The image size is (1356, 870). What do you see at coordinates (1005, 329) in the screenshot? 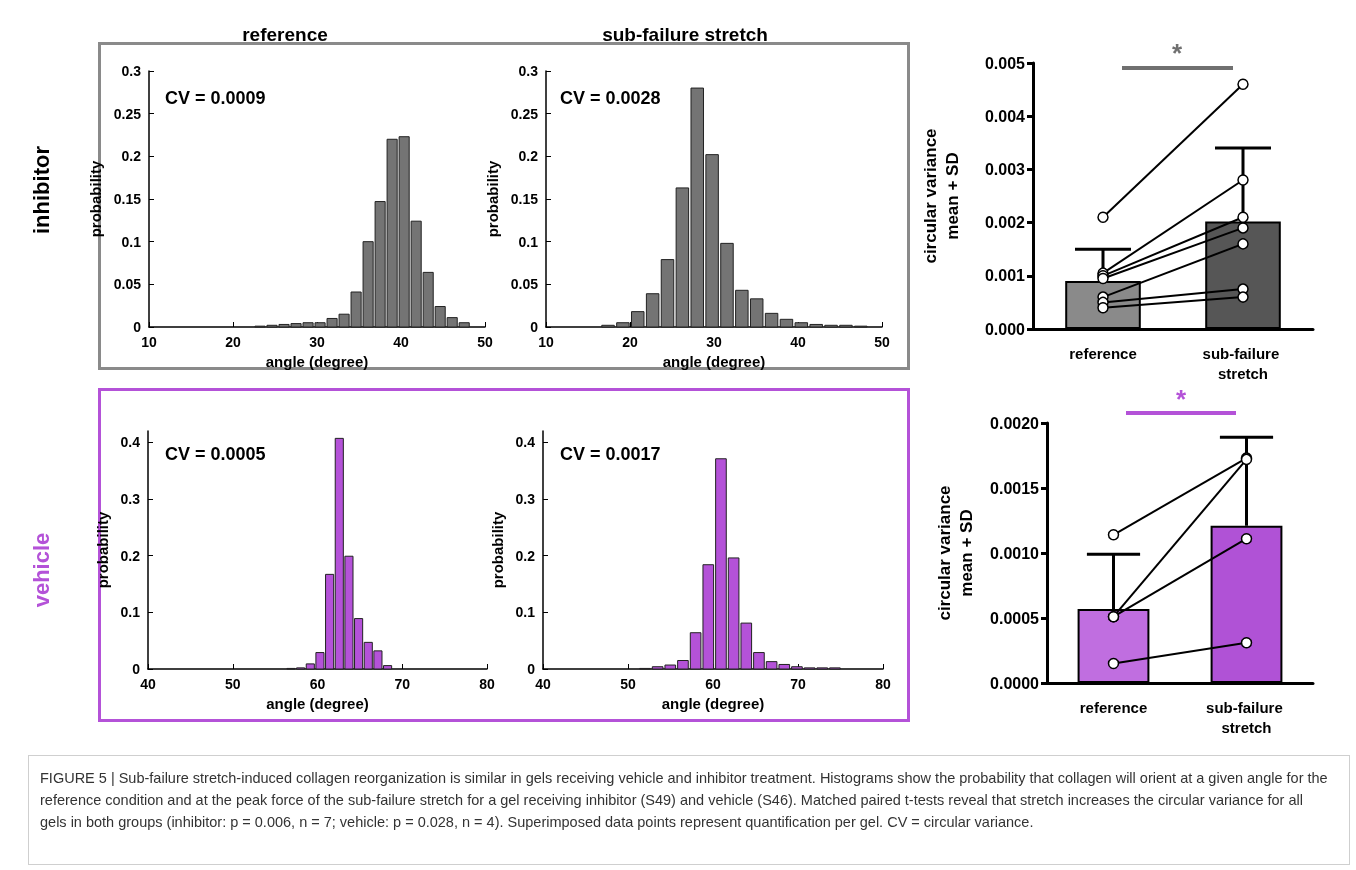
I see `y-tick-label: 0.000` at bounding box center [1005, 329].